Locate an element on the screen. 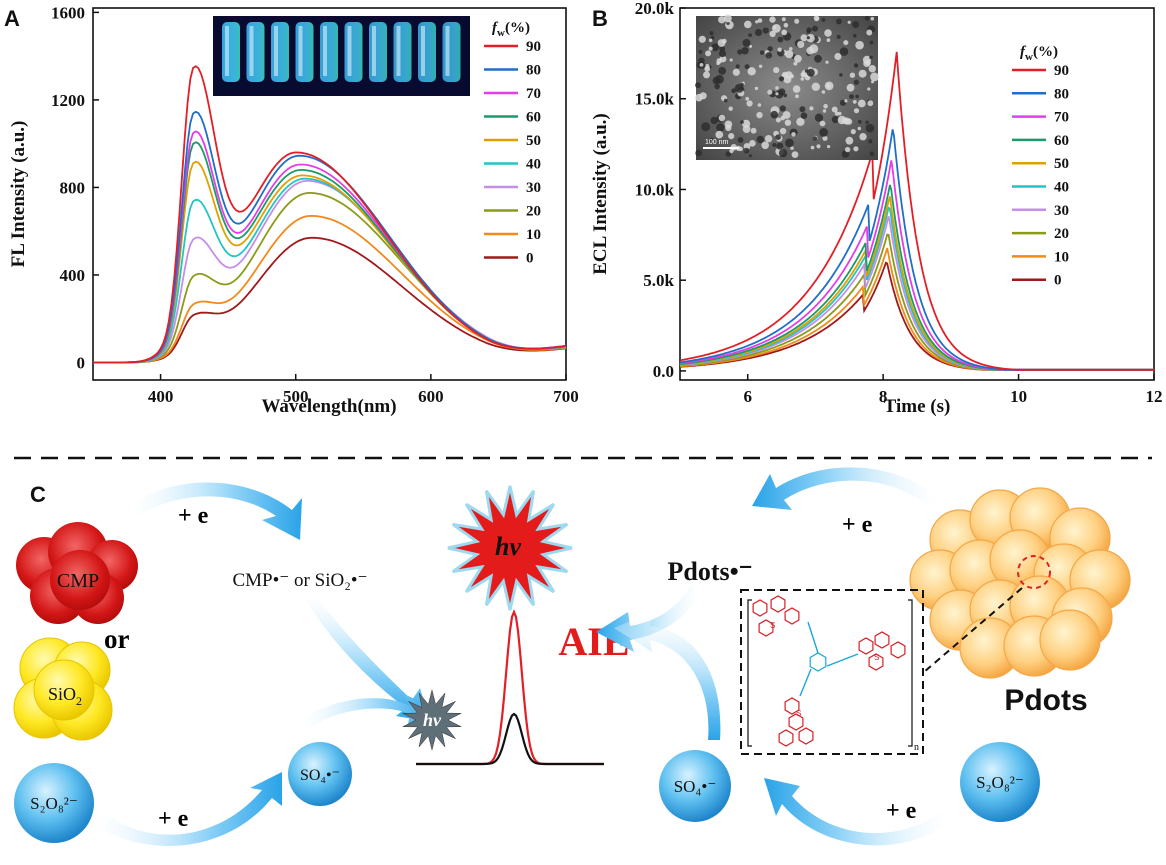 Image resolution: width=1166 pixels, height=865 pixels. sio2-label: SiO2 is located at coordinates (65, 696).